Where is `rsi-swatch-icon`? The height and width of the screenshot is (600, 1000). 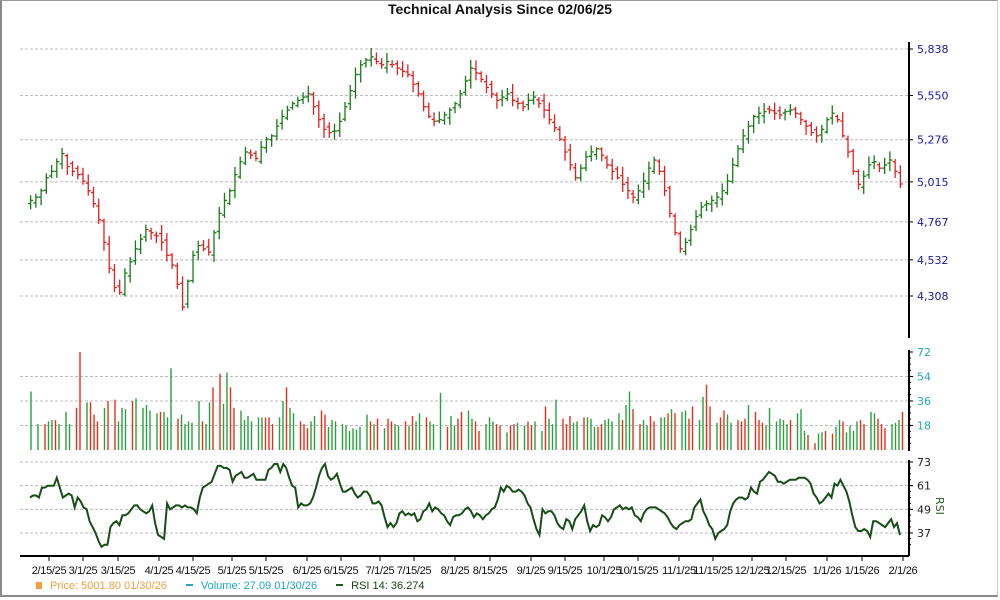
rsi-swatch-icon is located at coordinates (340, 585).